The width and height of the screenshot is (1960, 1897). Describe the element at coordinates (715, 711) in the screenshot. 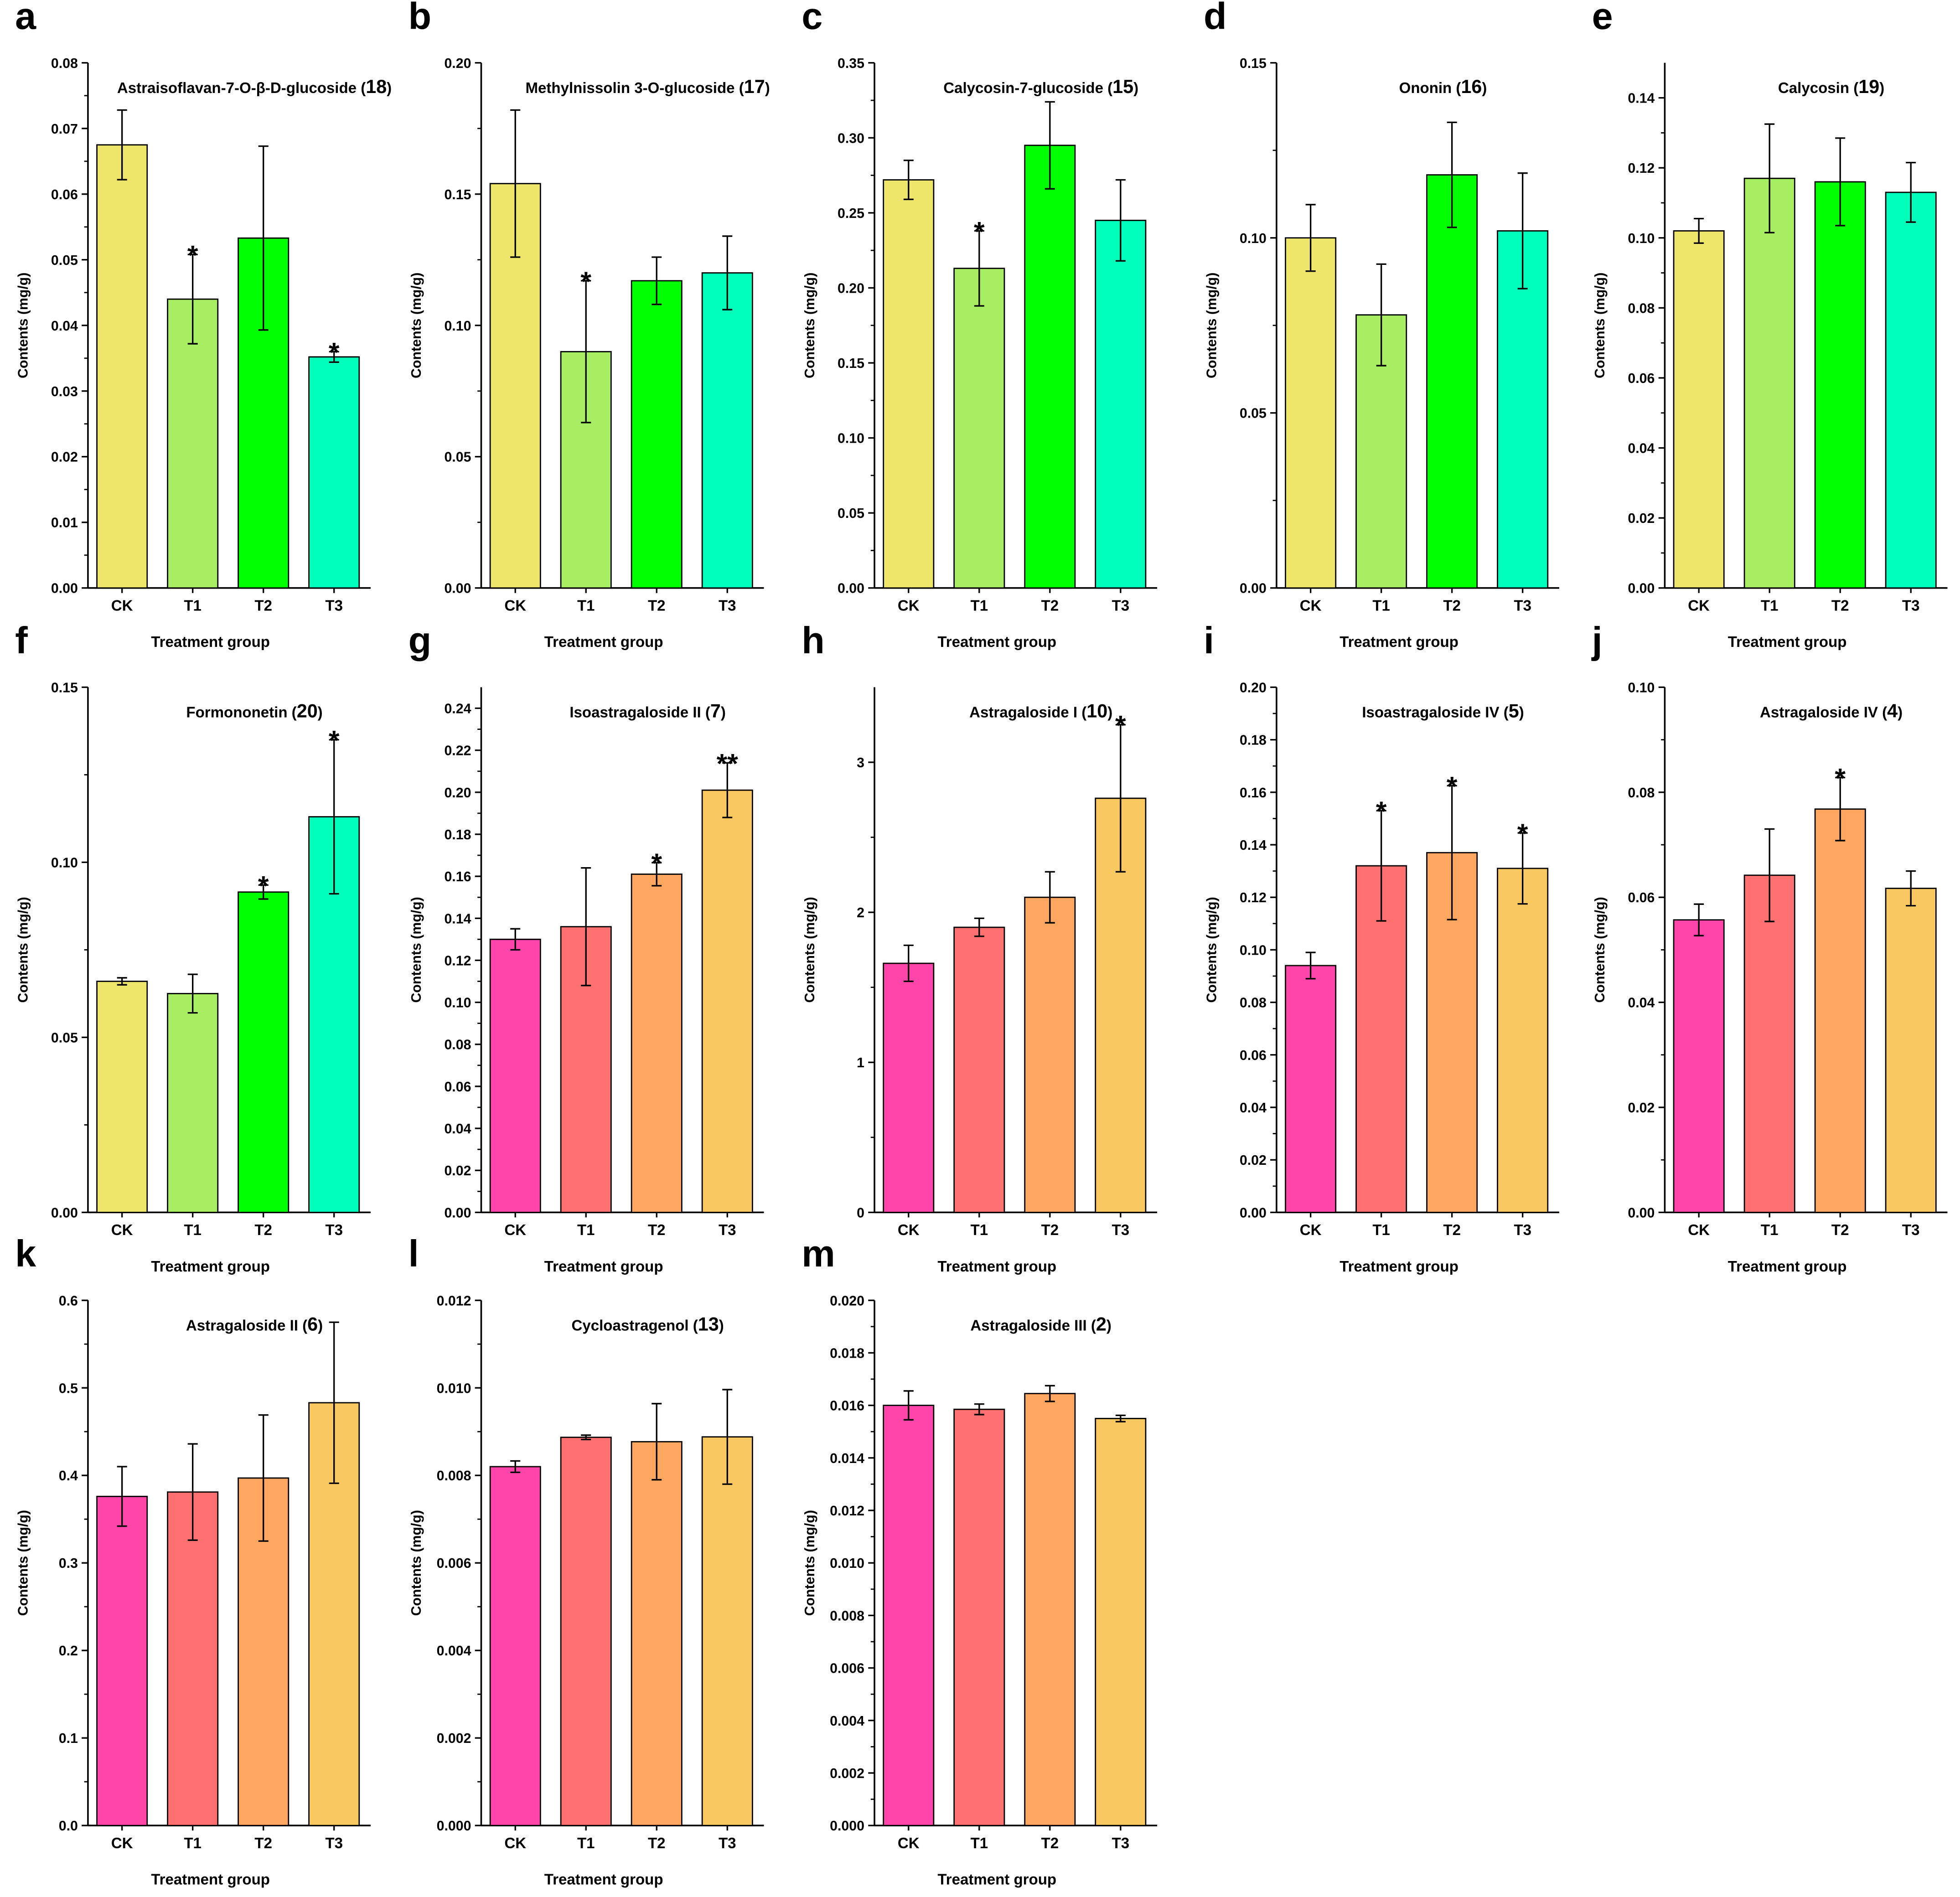

I see `compound-number: 7` at that location.